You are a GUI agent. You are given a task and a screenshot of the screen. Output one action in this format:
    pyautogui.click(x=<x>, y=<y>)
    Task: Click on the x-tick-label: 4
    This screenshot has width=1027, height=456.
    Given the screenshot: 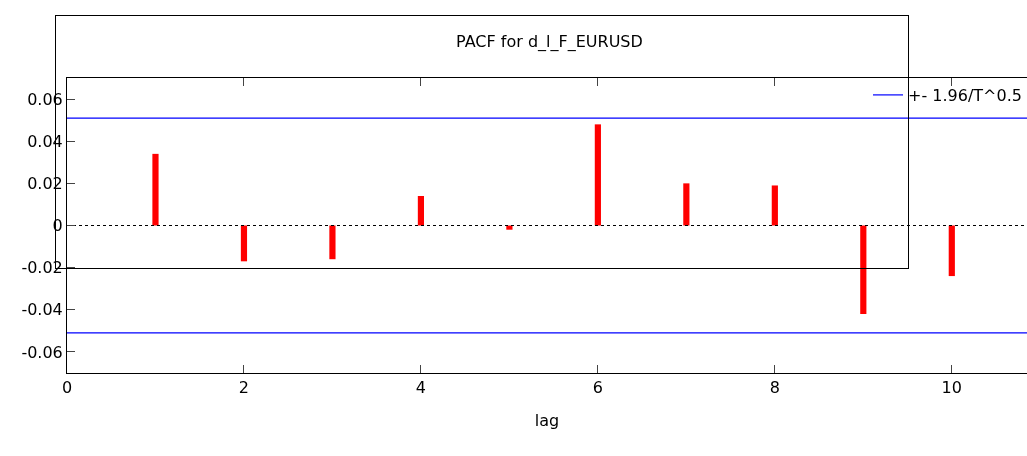 What is the action you would take?
    pyautogui.click(x=421, y=388)
    